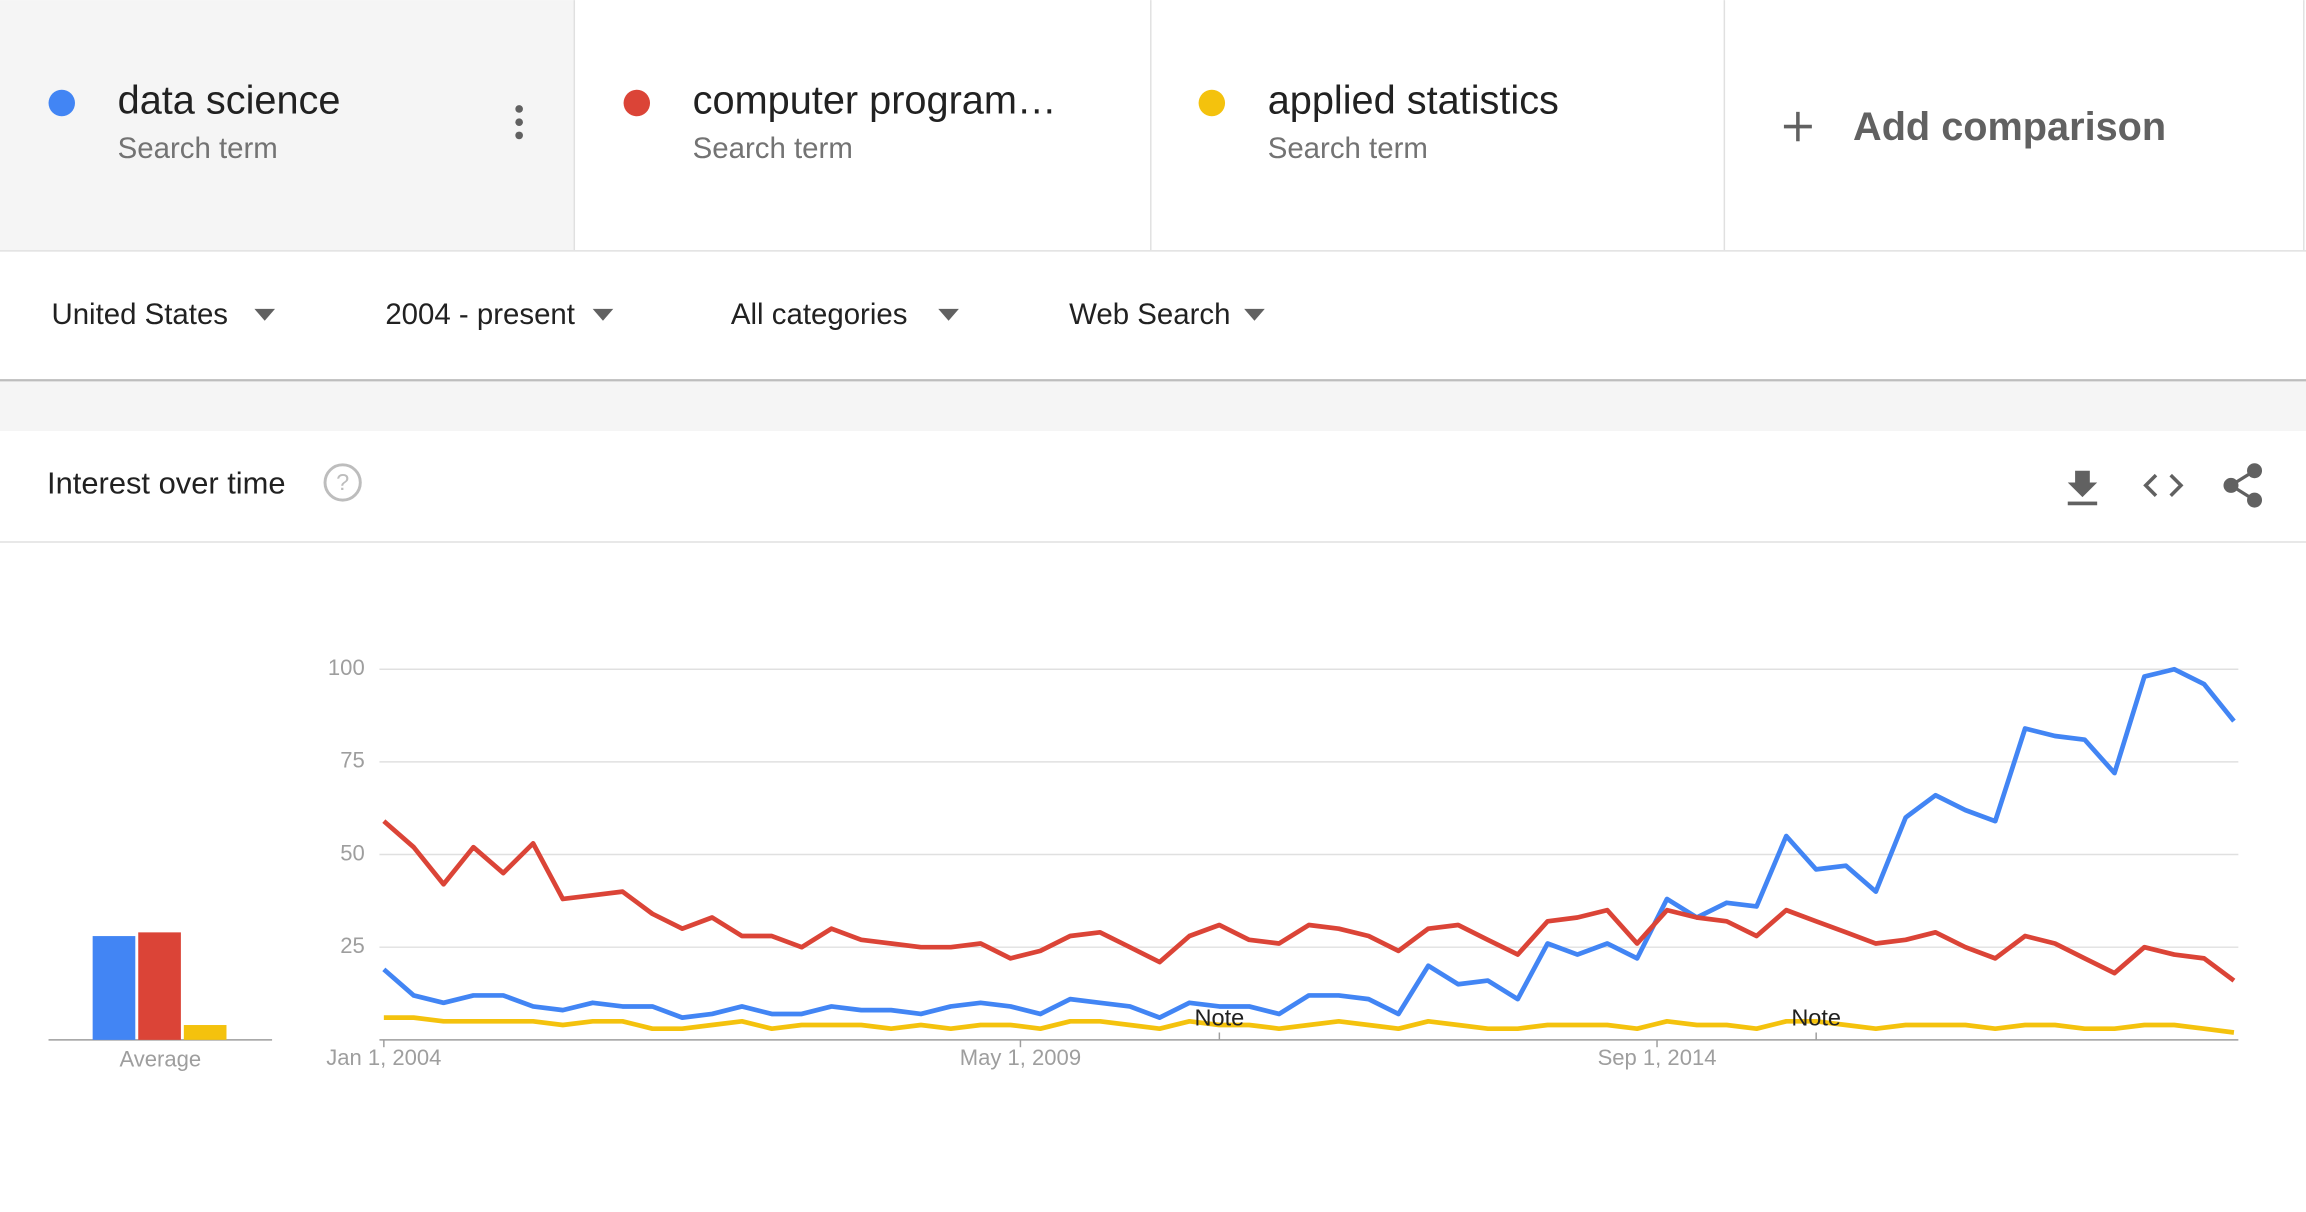 The width and height of the screenshot is (2306, 1212). Describe the element at coordinates (1413, 101) in the screenshot. I see `term-name: applied statistics` at that location.